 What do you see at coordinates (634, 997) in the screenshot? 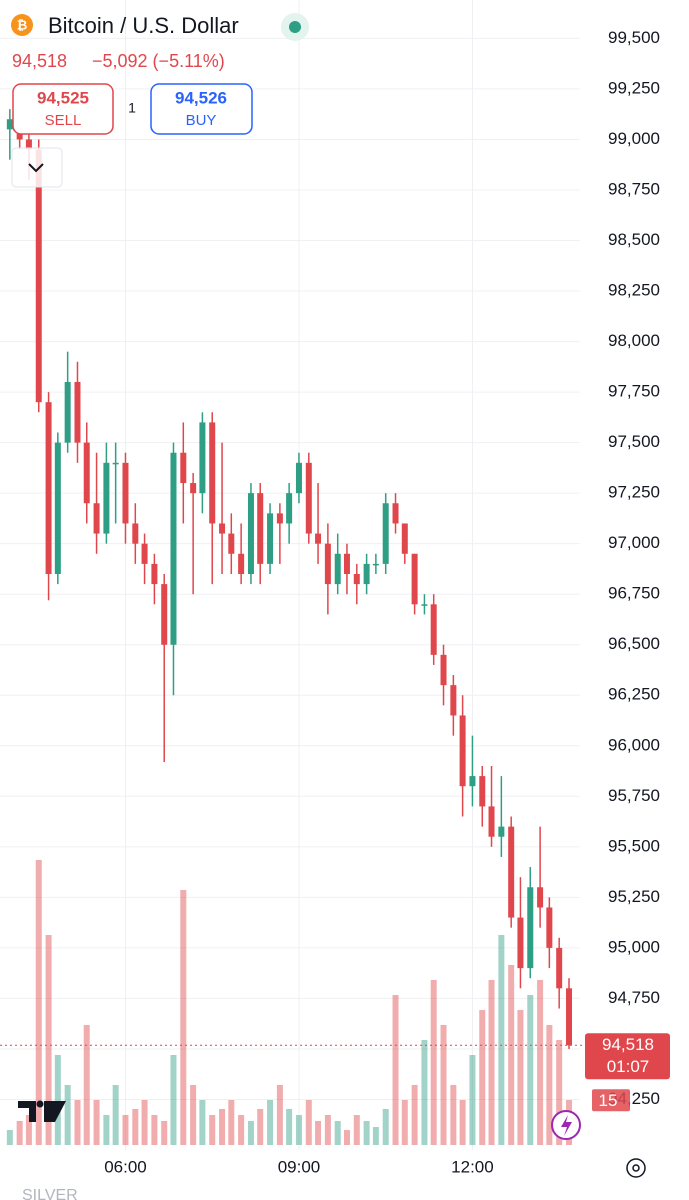
I see `y-tick-label: 94,750` at bounding box center [634, 997].